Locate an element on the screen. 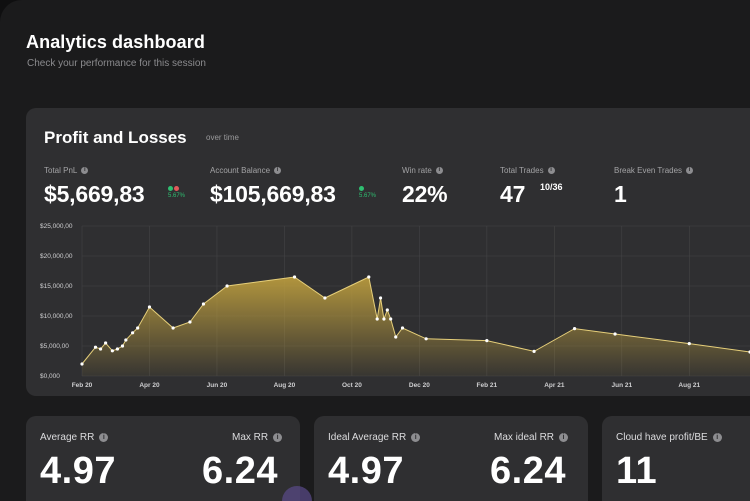 This screenshot has height=501, width=750. stat-label: Total PnL is located at coordinates (61, 170).